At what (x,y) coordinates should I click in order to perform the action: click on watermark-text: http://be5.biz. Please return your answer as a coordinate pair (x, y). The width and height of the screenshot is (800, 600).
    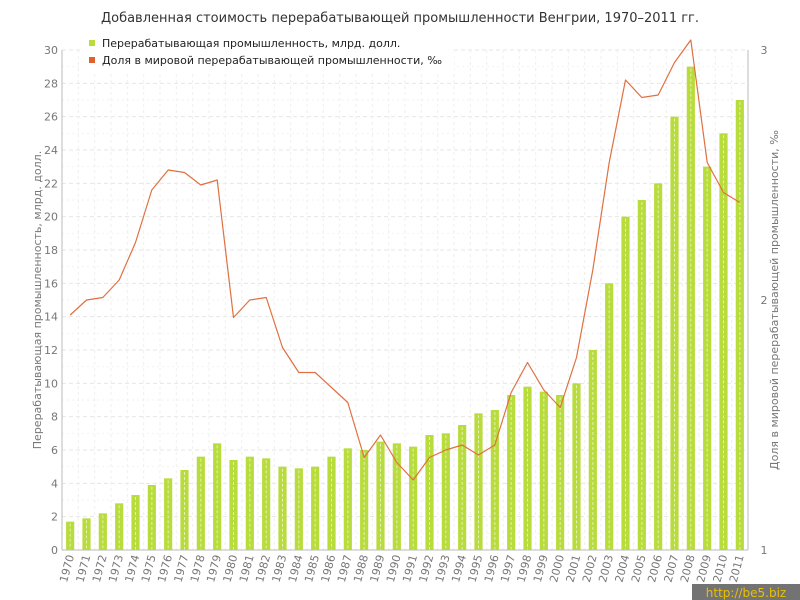
    Looking at the image, I should click on (746, 593).